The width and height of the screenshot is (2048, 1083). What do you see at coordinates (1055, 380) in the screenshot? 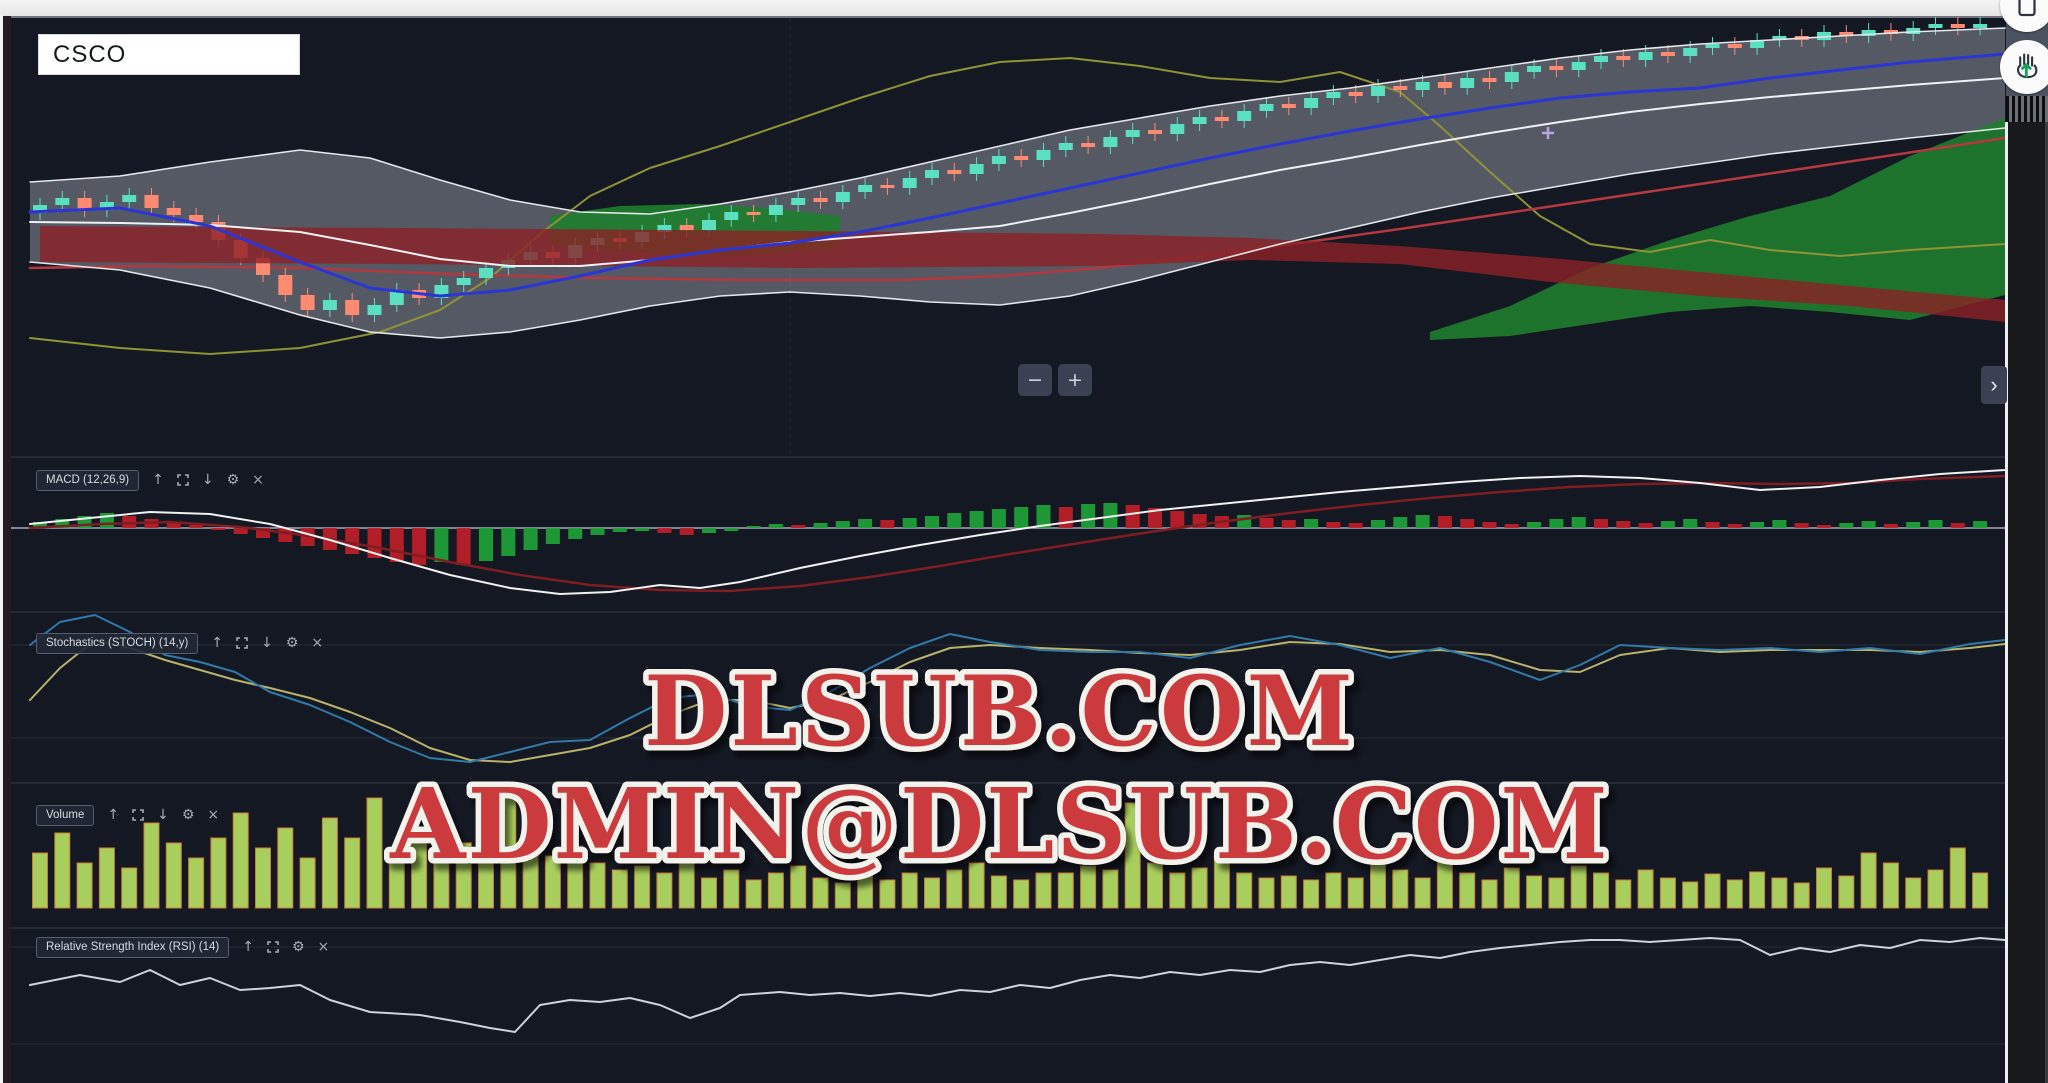
I see `zoom-controls: − +` at bounding box center [1055, 380].